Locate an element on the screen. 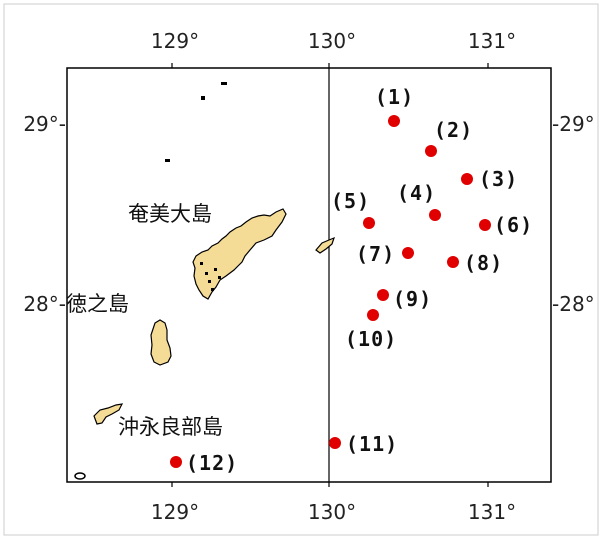  epicenter-label-12: (12) is located at coordinates (212, 463).